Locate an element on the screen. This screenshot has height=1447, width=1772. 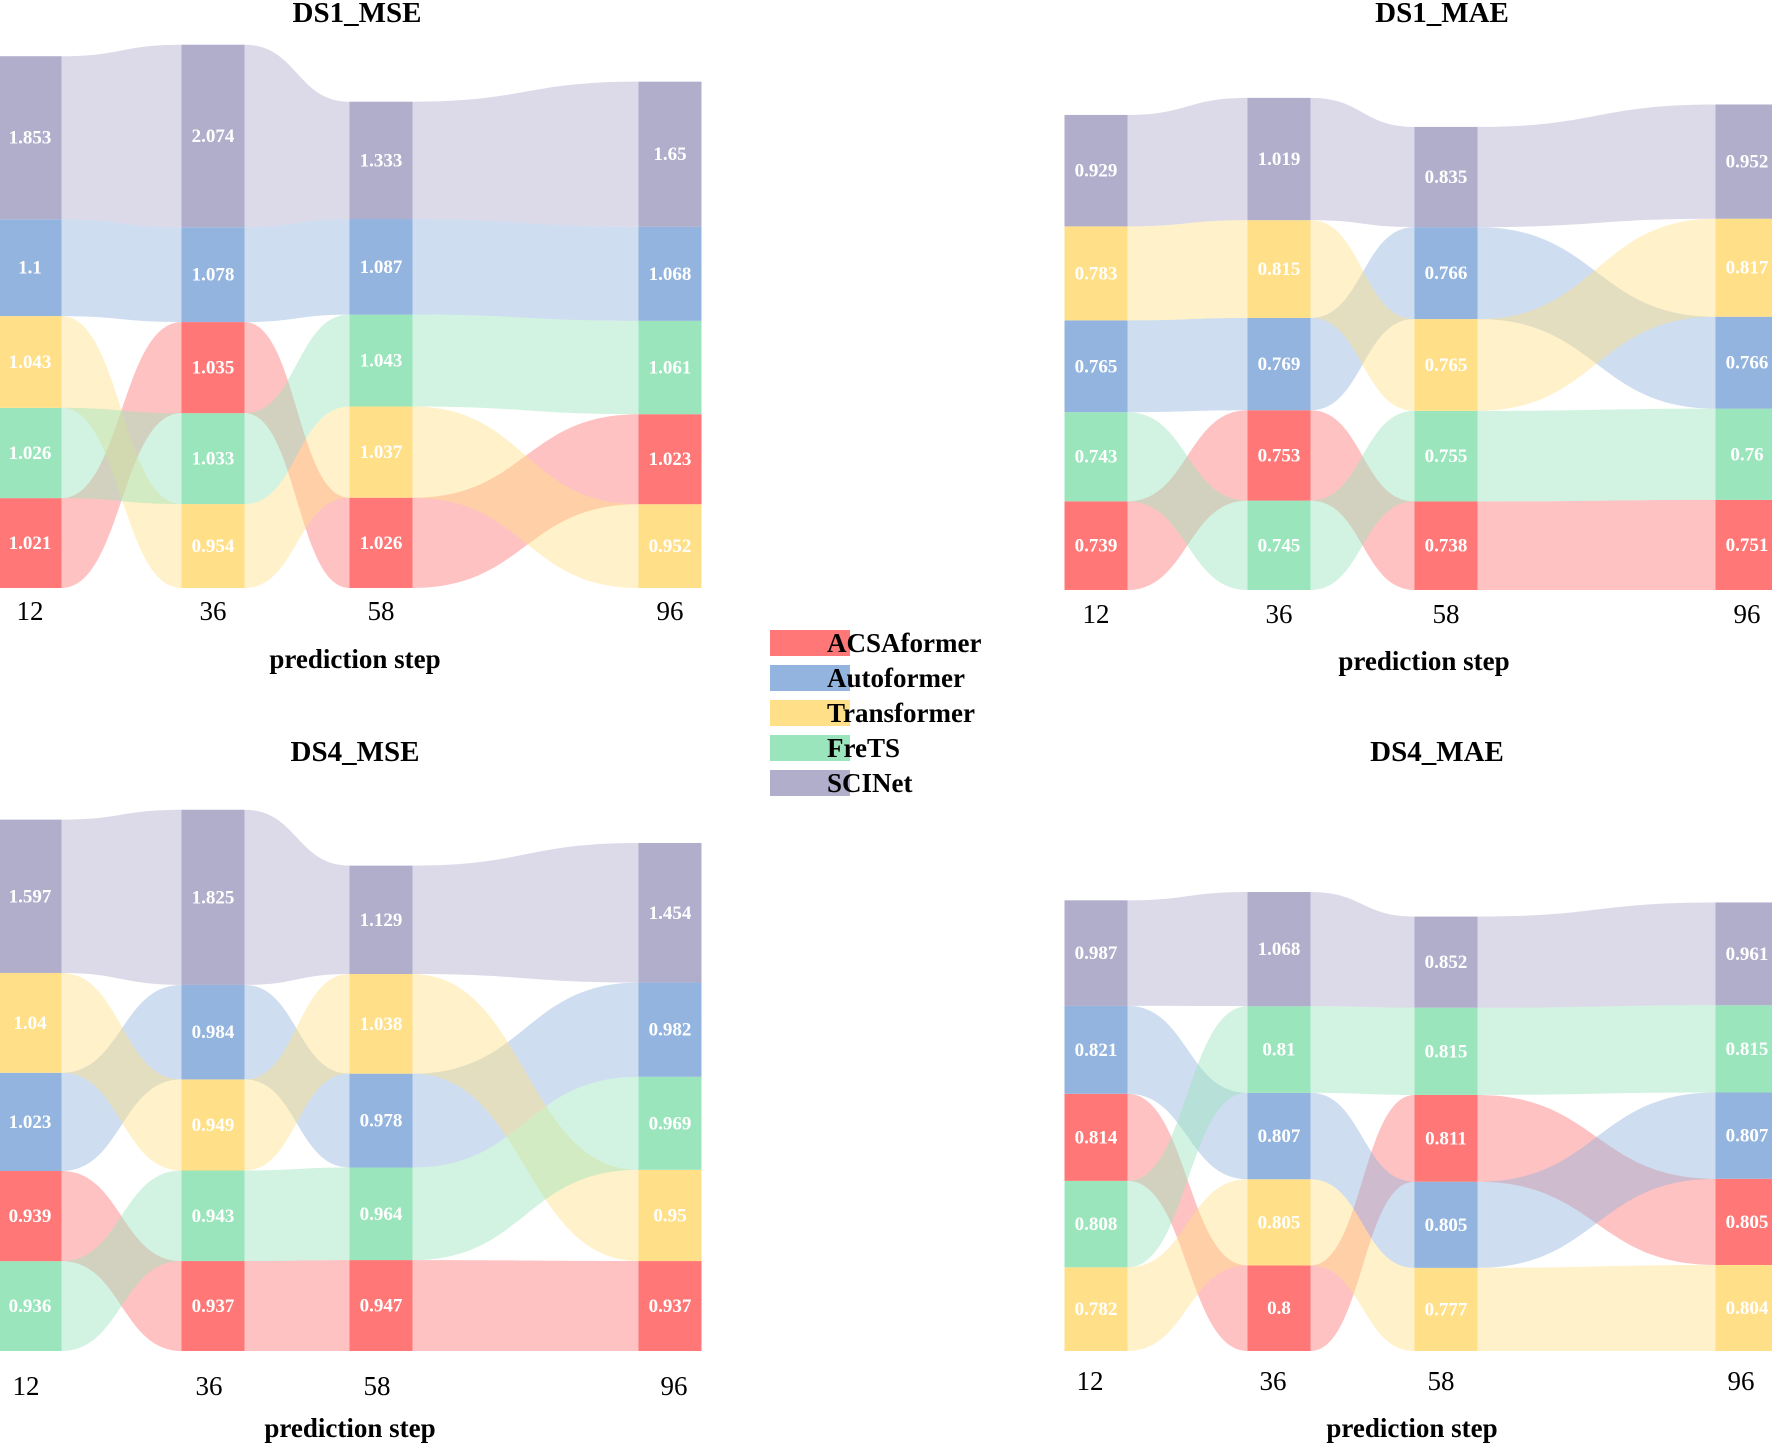
value-label: 1.061 is located at coordinates (670, 368).